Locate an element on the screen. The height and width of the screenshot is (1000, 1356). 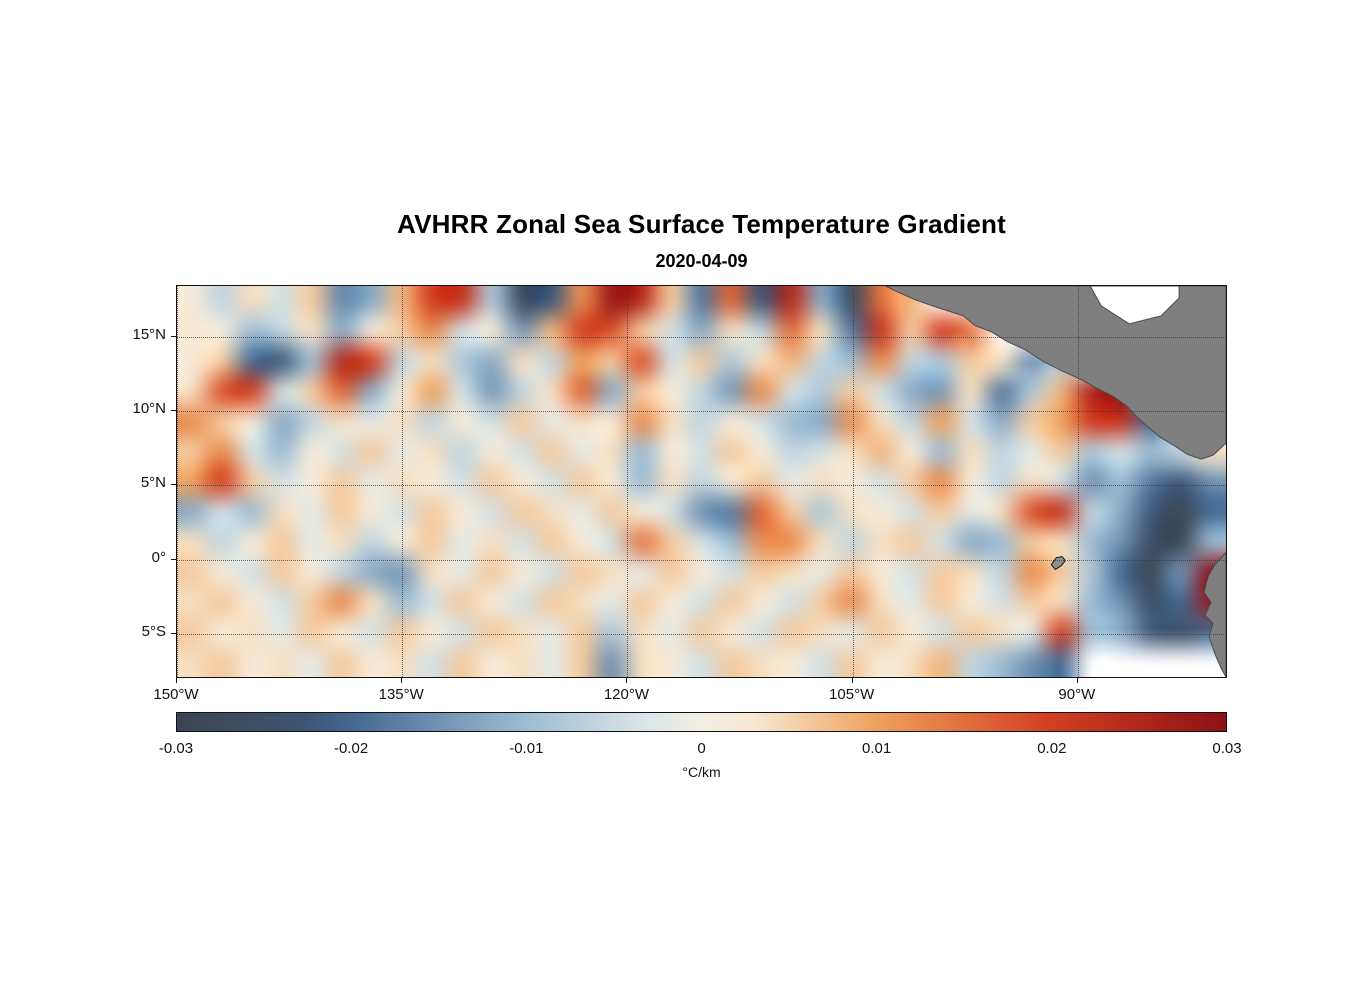
land-south-america is located at coordinates (1214, 614).